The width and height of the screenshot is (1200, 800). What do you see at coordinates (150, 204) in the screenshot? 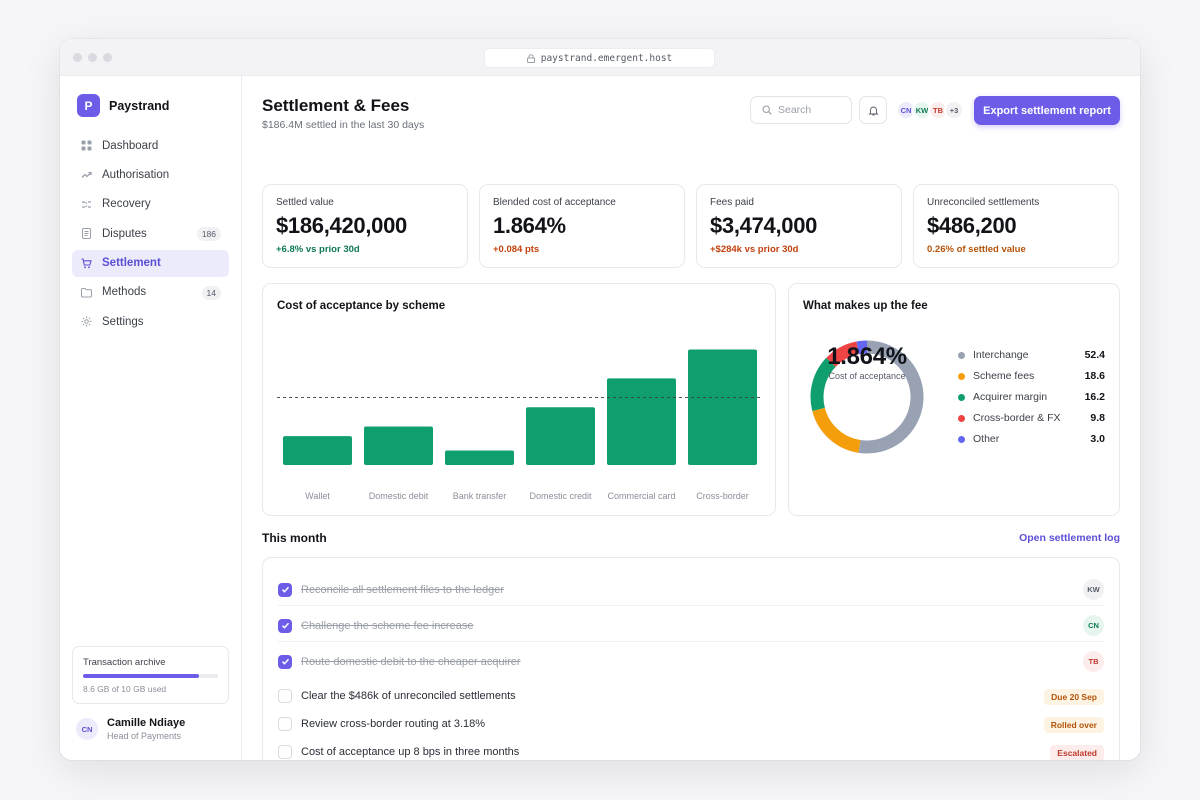
I see `sidebar-item-recovery: Recovery` at bounding box center [150, 204].